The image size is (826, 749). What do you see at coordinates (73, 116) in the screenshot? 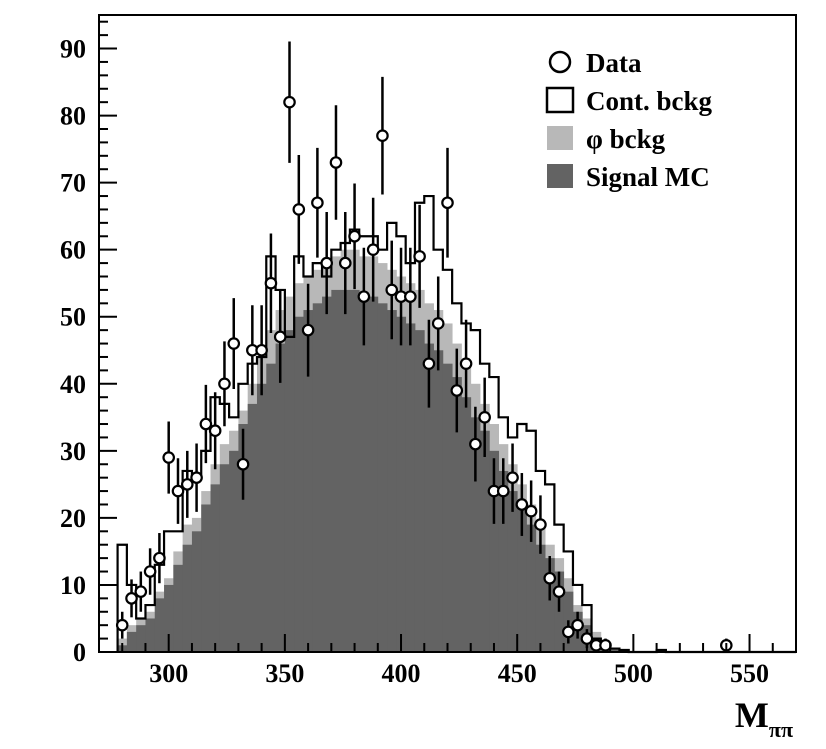
I see `y-tick-label-80: 80` at bounding box center [73, 116].